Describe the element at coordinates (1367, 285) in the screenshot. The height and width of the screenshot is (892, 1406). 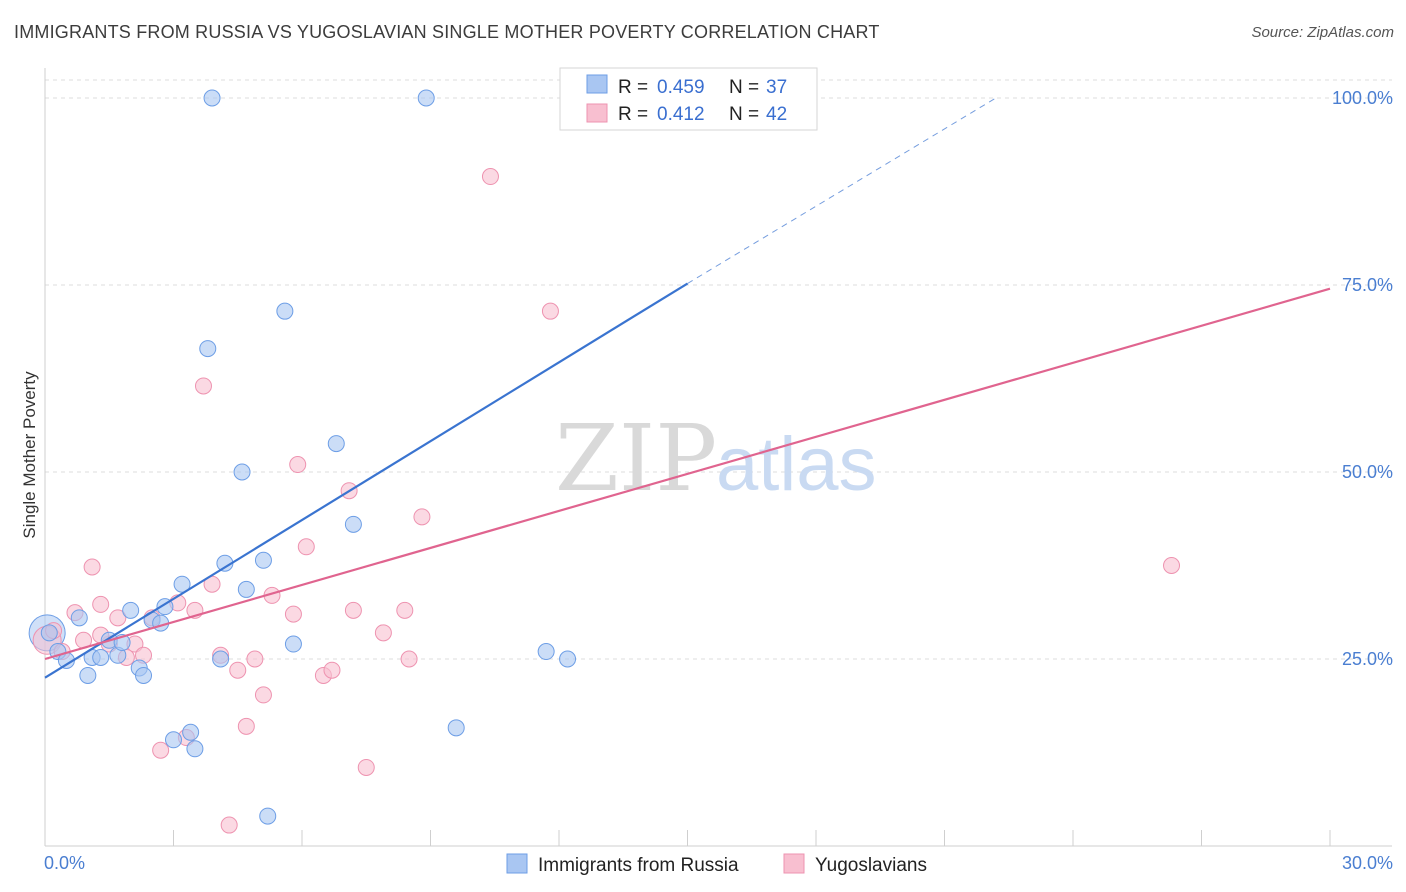
I see `y-tick-label-2: 75.0%` at that location.